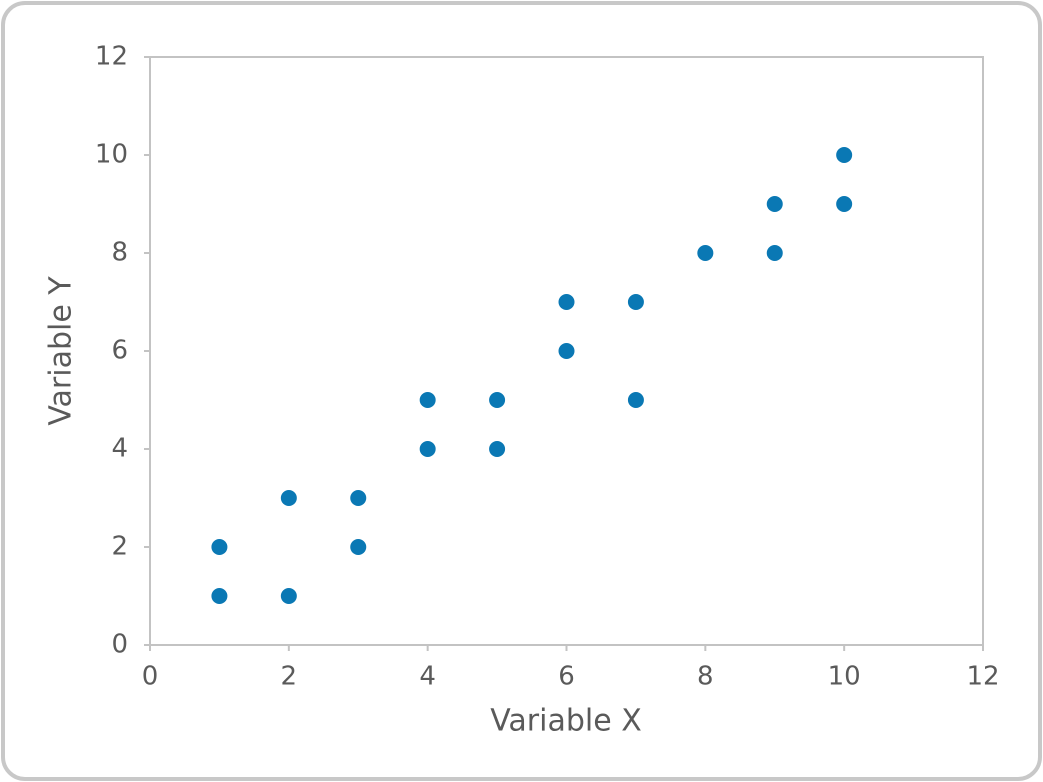 Image resolution: width=1043 pixels, height=782 pixels. I want to click on y-tick-label: 2, so click(119, 547).